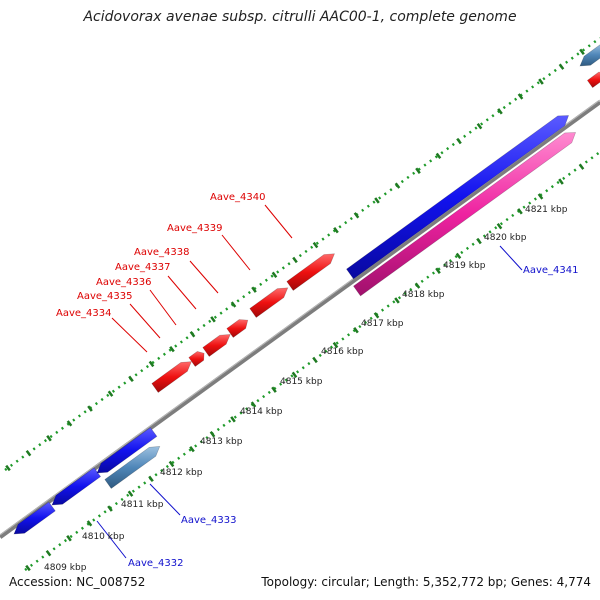 This screenshot has height=600, width=600. I want to click on gene-aave-4339-bar, so click(310, 272).